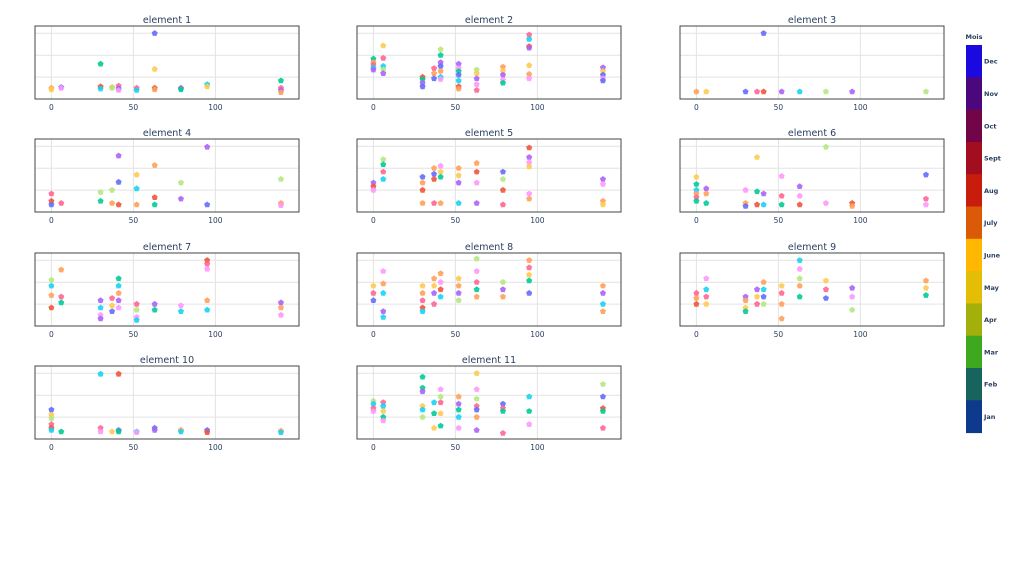 This screenshot has height=582, width=1023. Describe the element at coordinates (973, 37) in the screenshot. I see `colorbar-title: Mois` at that location.